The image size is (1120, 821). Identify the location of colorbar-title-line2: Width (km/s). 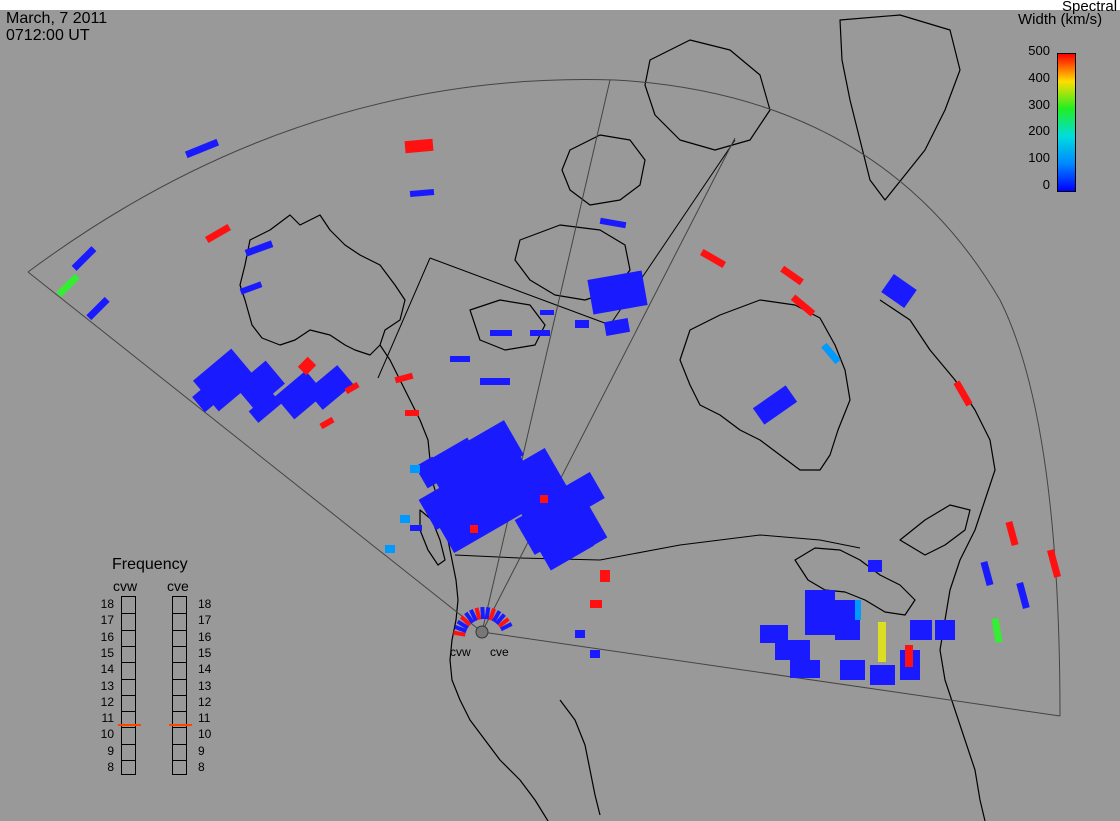
(1060, 19).